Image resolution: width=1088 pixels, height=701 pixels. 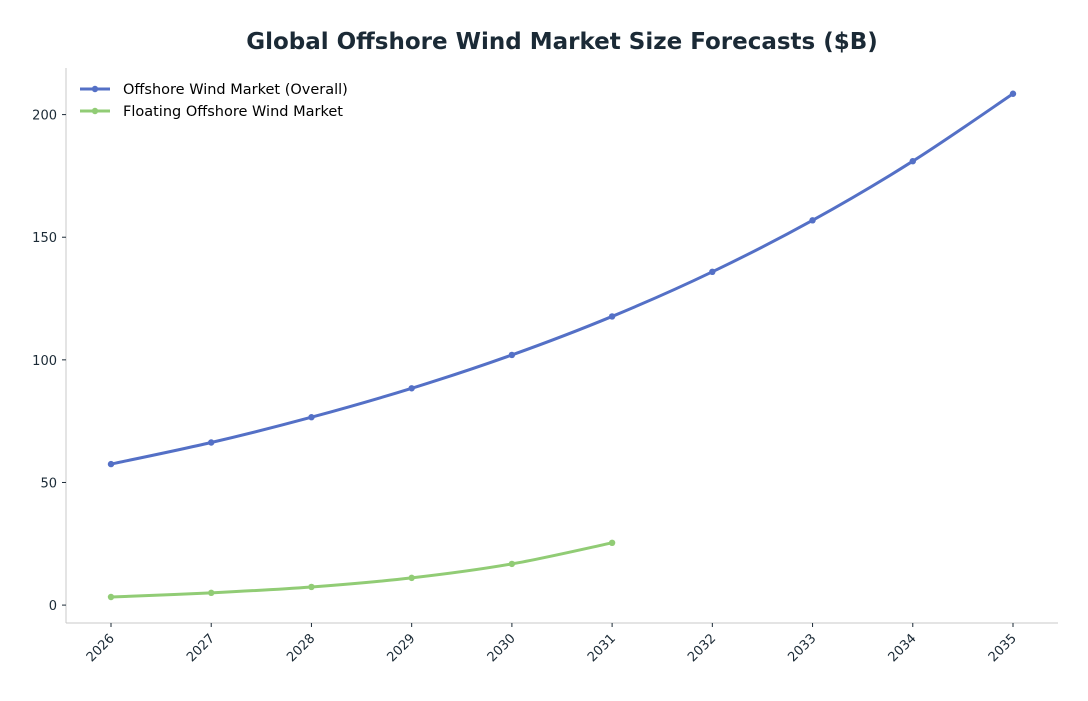 What do you see at coordinates (602, 648) in the screenshot?
I see `x-tick-label: 2031` at bounding box center [602, 648].